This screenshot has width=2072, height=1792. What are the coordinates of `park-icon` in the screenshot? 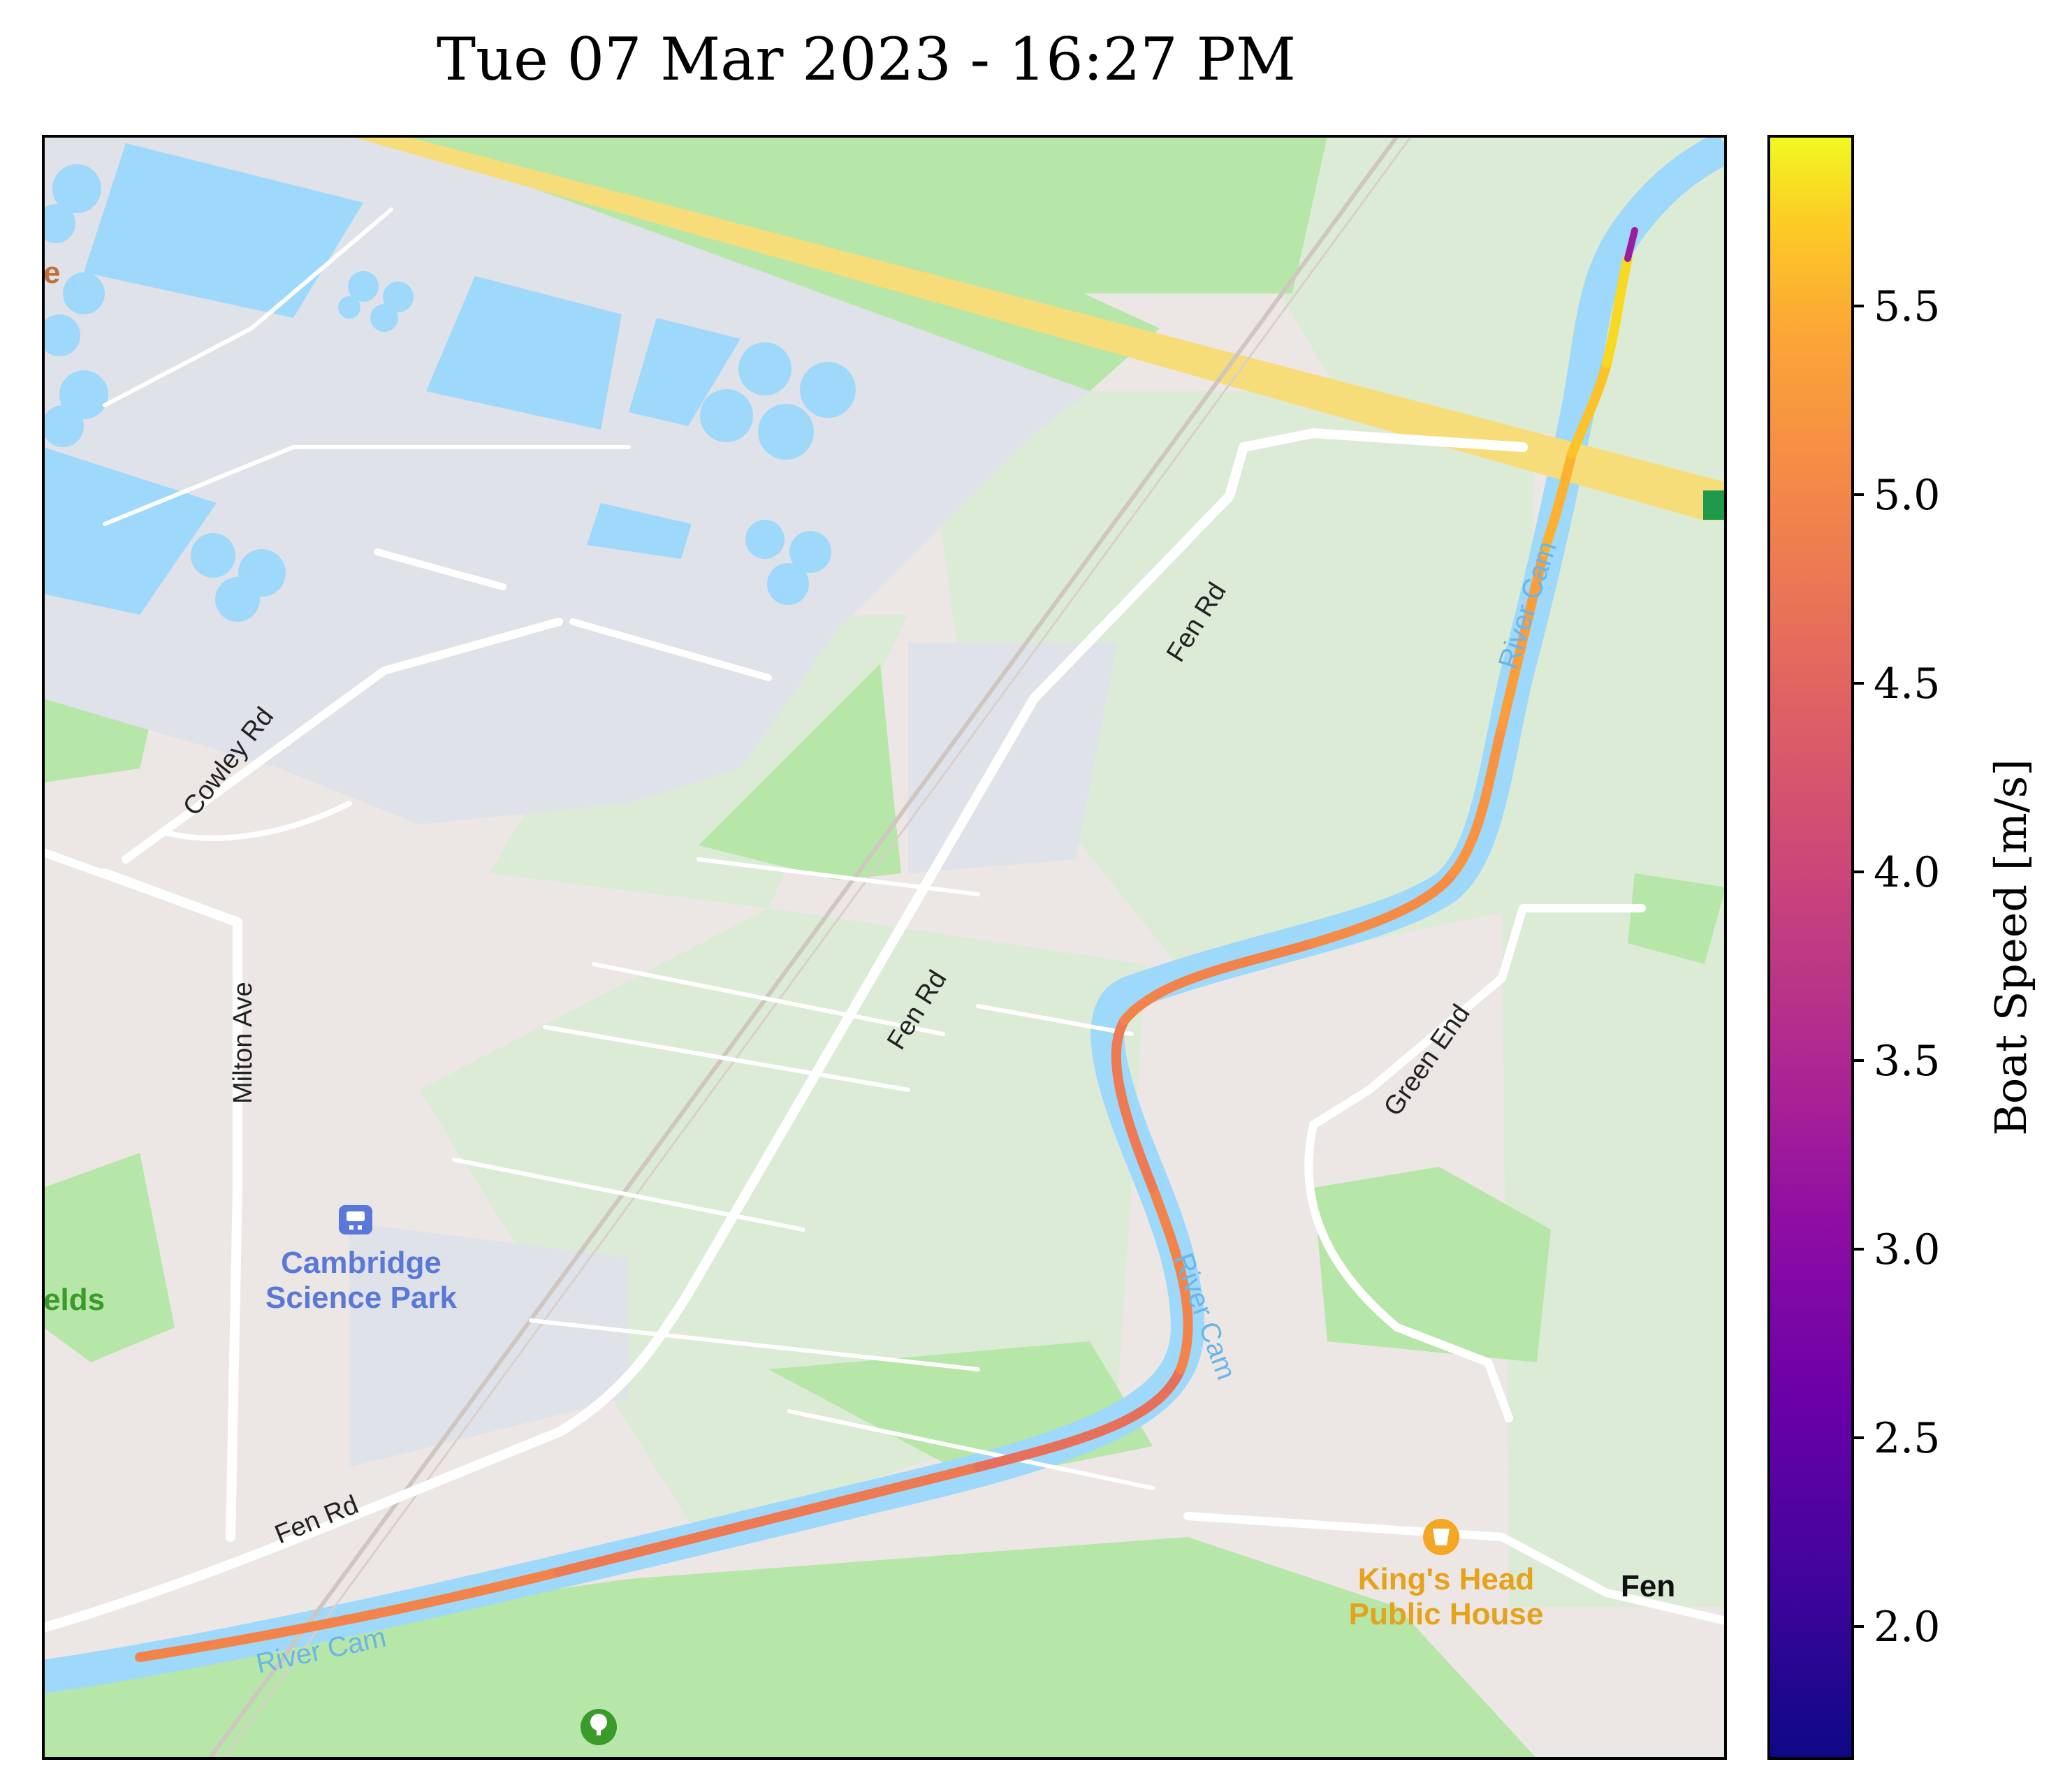 It's located at (599, 1727).